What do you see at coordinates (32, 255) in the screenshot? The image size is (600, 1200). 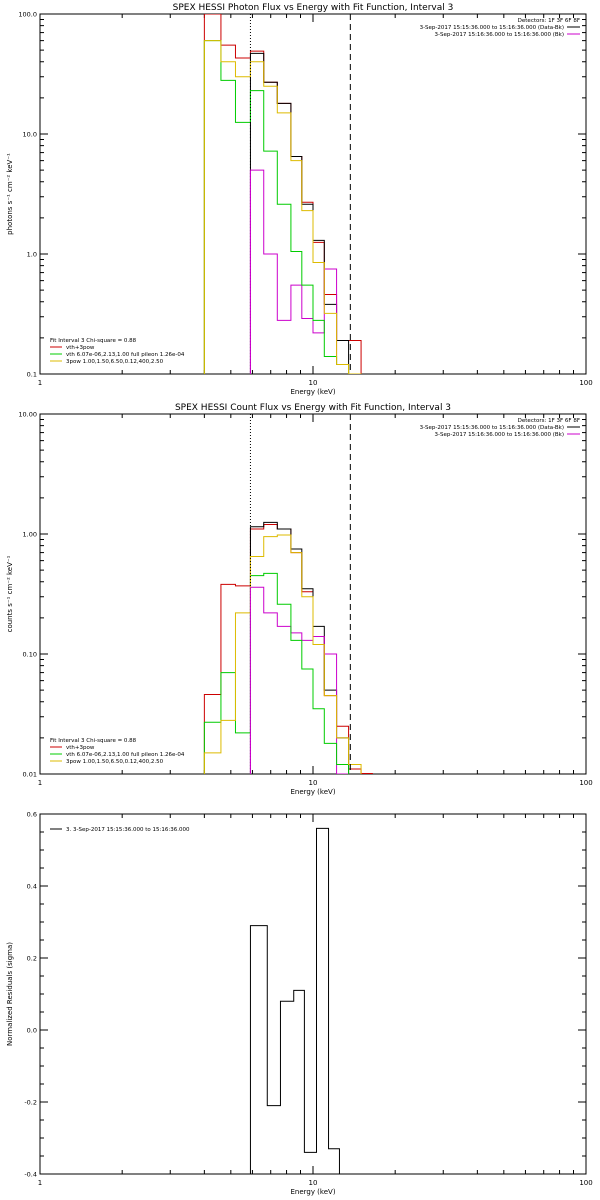 I see `y-tick-label: 1.0` at bounding box center [32, 255].